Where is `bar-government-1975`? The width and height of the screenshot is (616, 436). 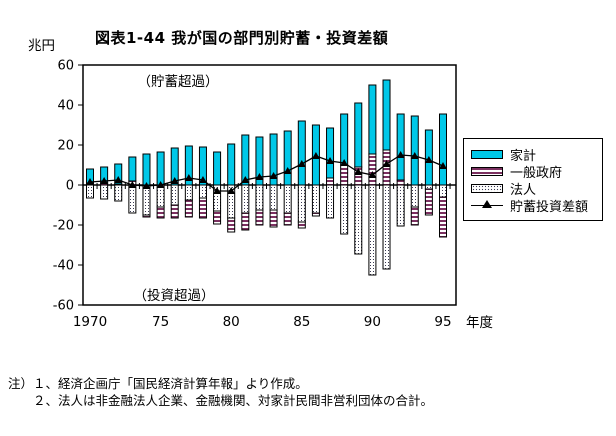
bar-government-1975 is located at coordinates (160, 212).